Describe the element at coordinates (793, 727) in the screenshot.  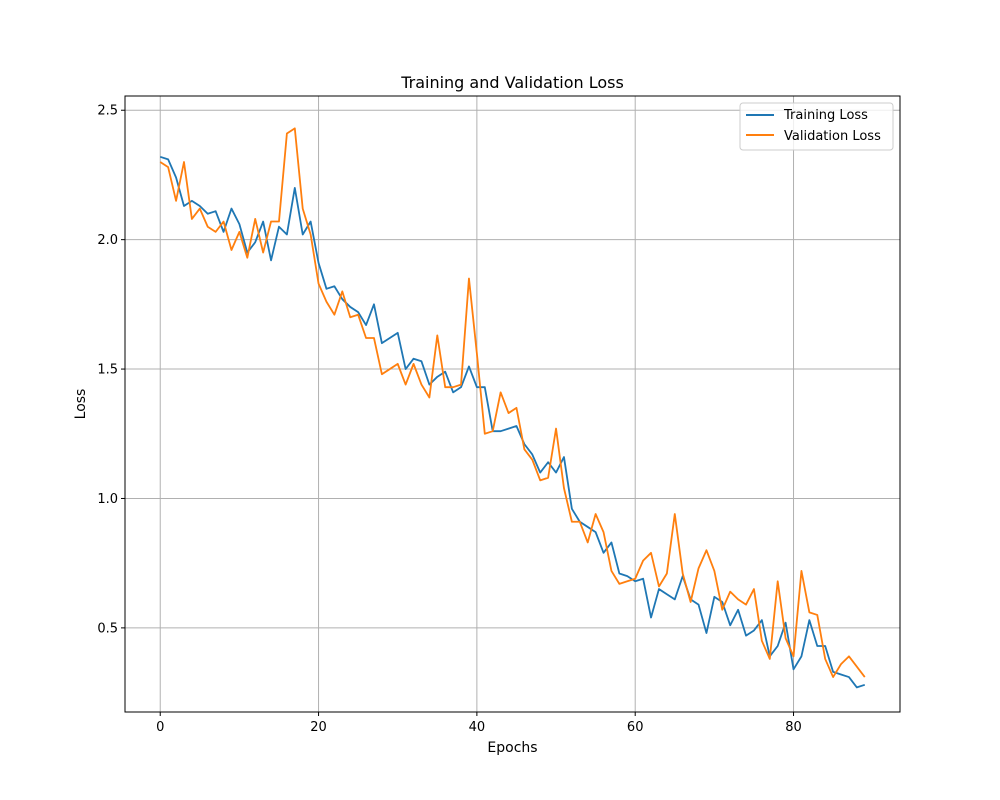
I see `x-tick-label: 80` at that location.